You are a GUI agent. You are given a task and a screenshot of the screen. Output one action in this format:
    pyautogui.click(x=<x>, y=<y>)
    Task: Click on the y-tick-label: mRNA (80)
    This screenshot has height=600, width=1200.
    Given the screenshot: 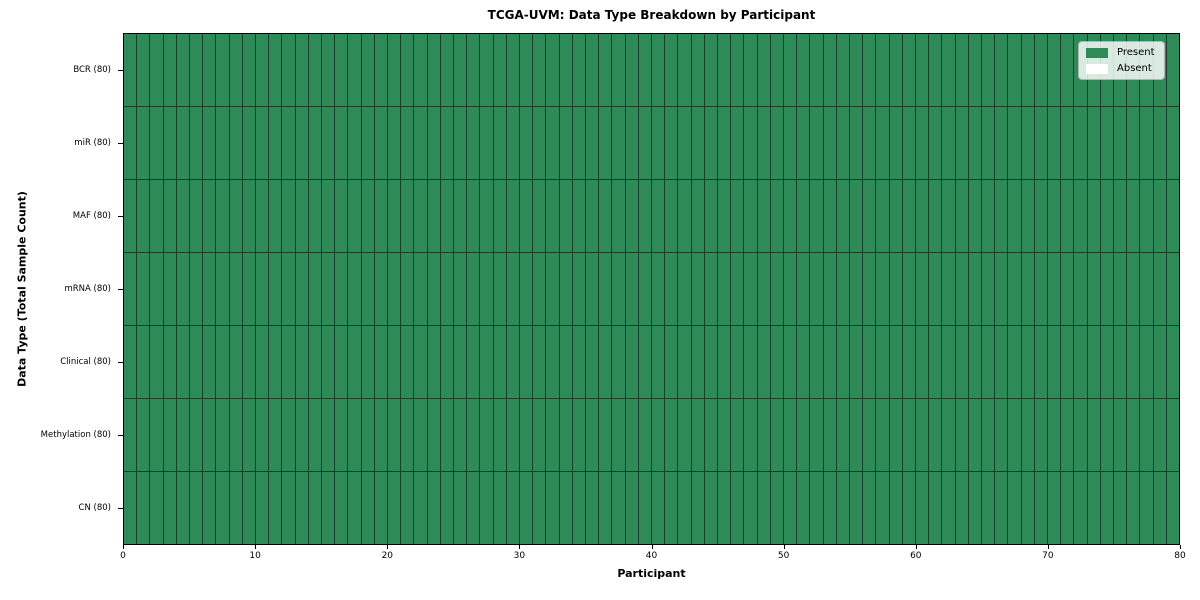 What is the action you would take?
    pyautogui.click(x=87, y=289)
    